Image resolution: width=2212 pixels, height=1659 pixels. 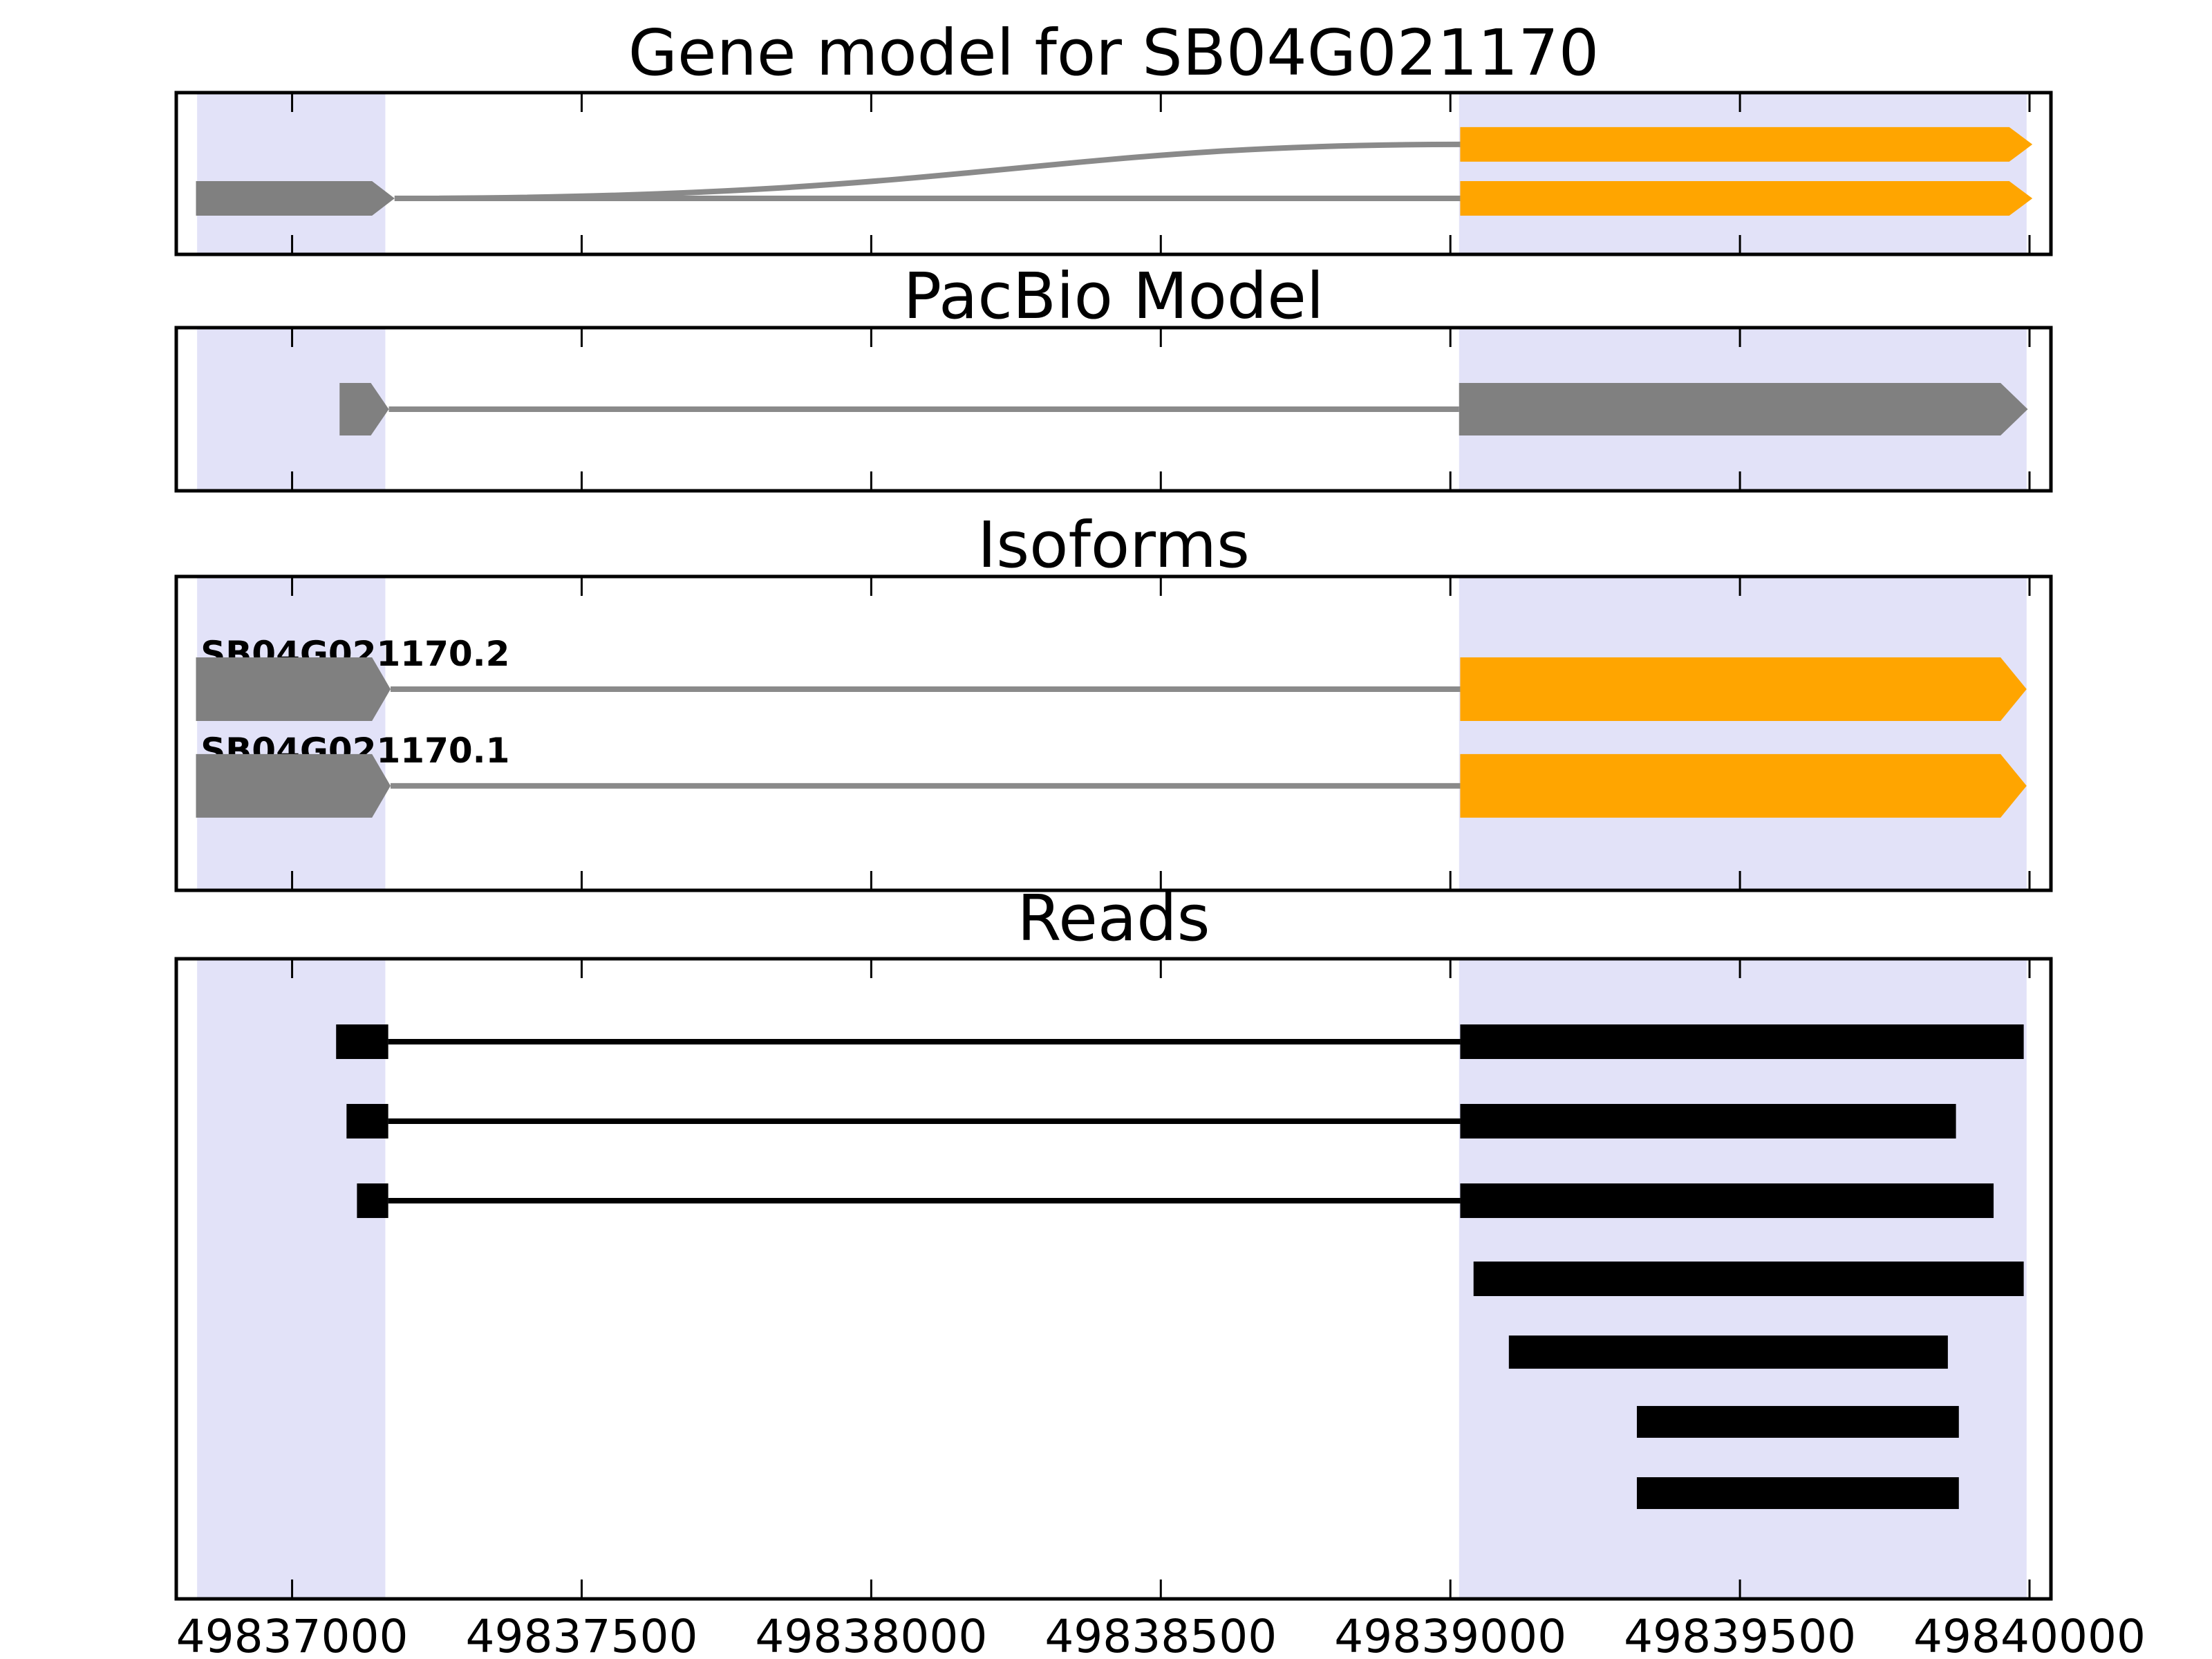 What do you see at coordinates (871, 1634) in the screenshot?
I see `x-tick-label: 49838000` at bounding box center [871, 1634].